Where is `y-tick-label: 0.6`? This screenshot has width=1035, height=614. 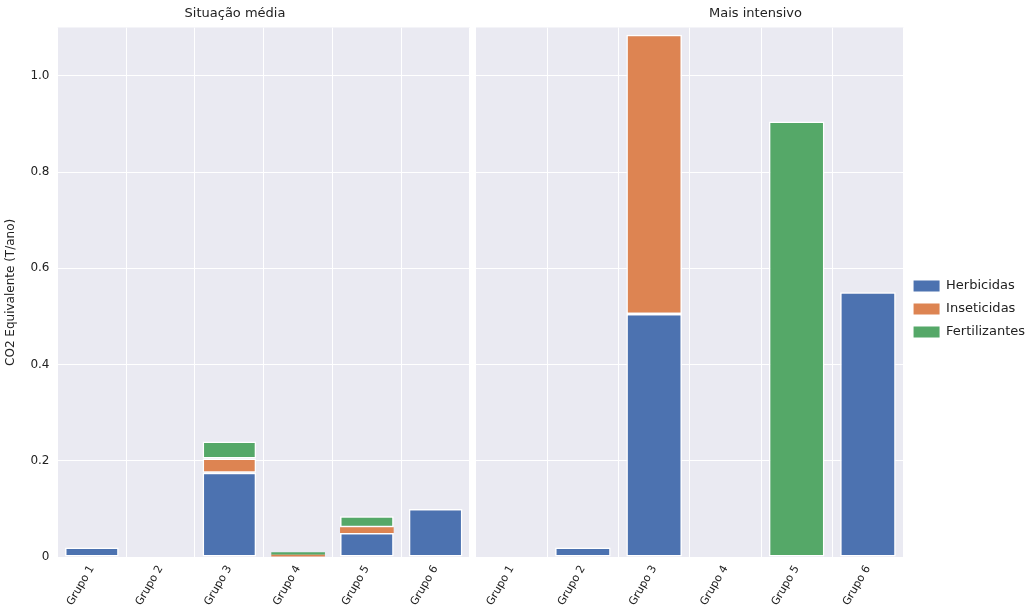
y-tick-label: 0.6 is located at coordinates (40, 267).